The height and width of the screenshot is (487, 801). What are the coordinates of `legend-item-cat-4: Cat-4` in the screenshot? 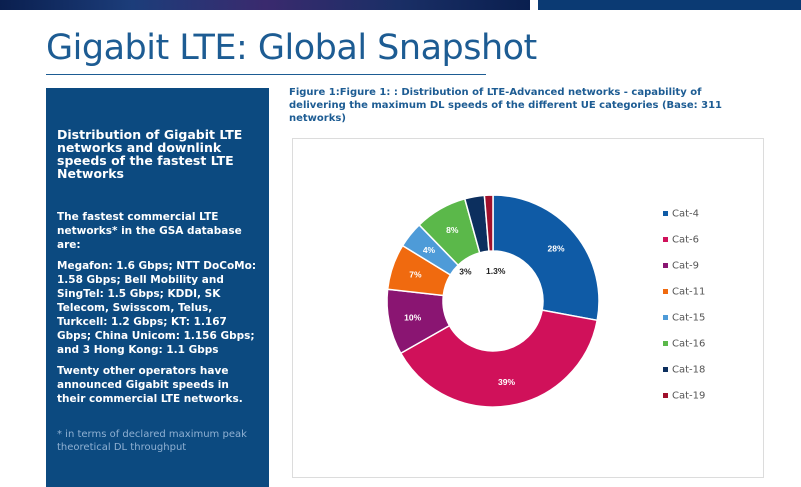 It's located at (681, 214).